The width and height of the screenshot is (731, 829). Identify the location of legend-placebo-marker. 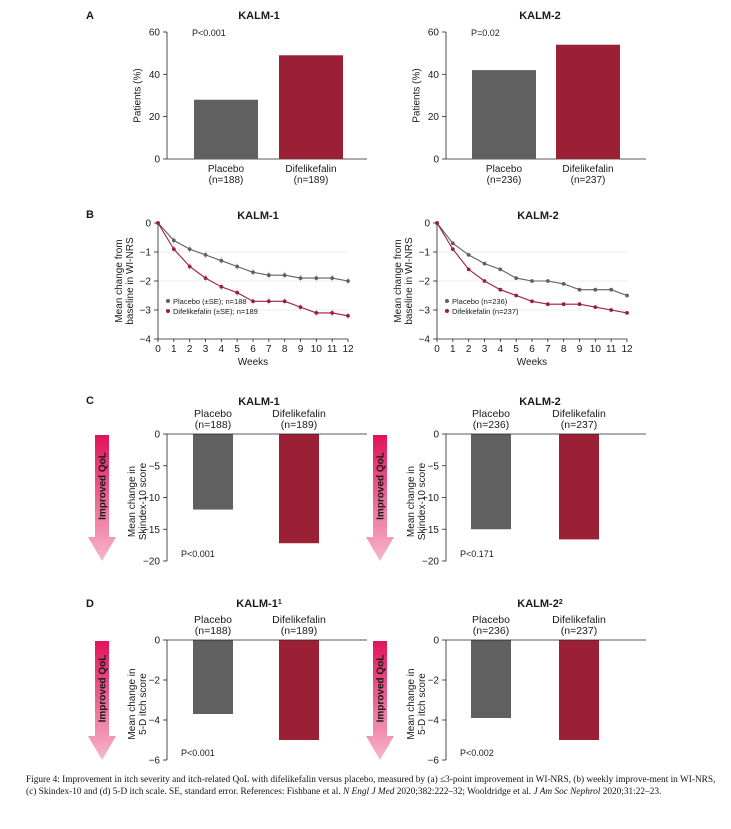
(447, 301).